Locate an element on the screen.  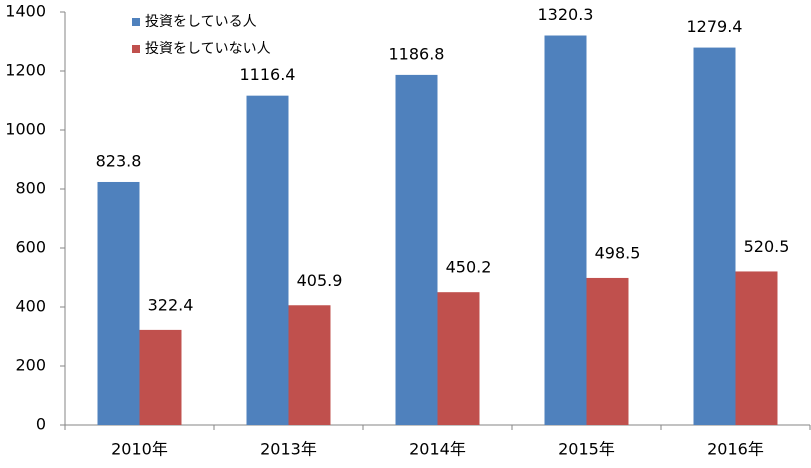
value-label: 405.9 is located at coordinates (320, 280).